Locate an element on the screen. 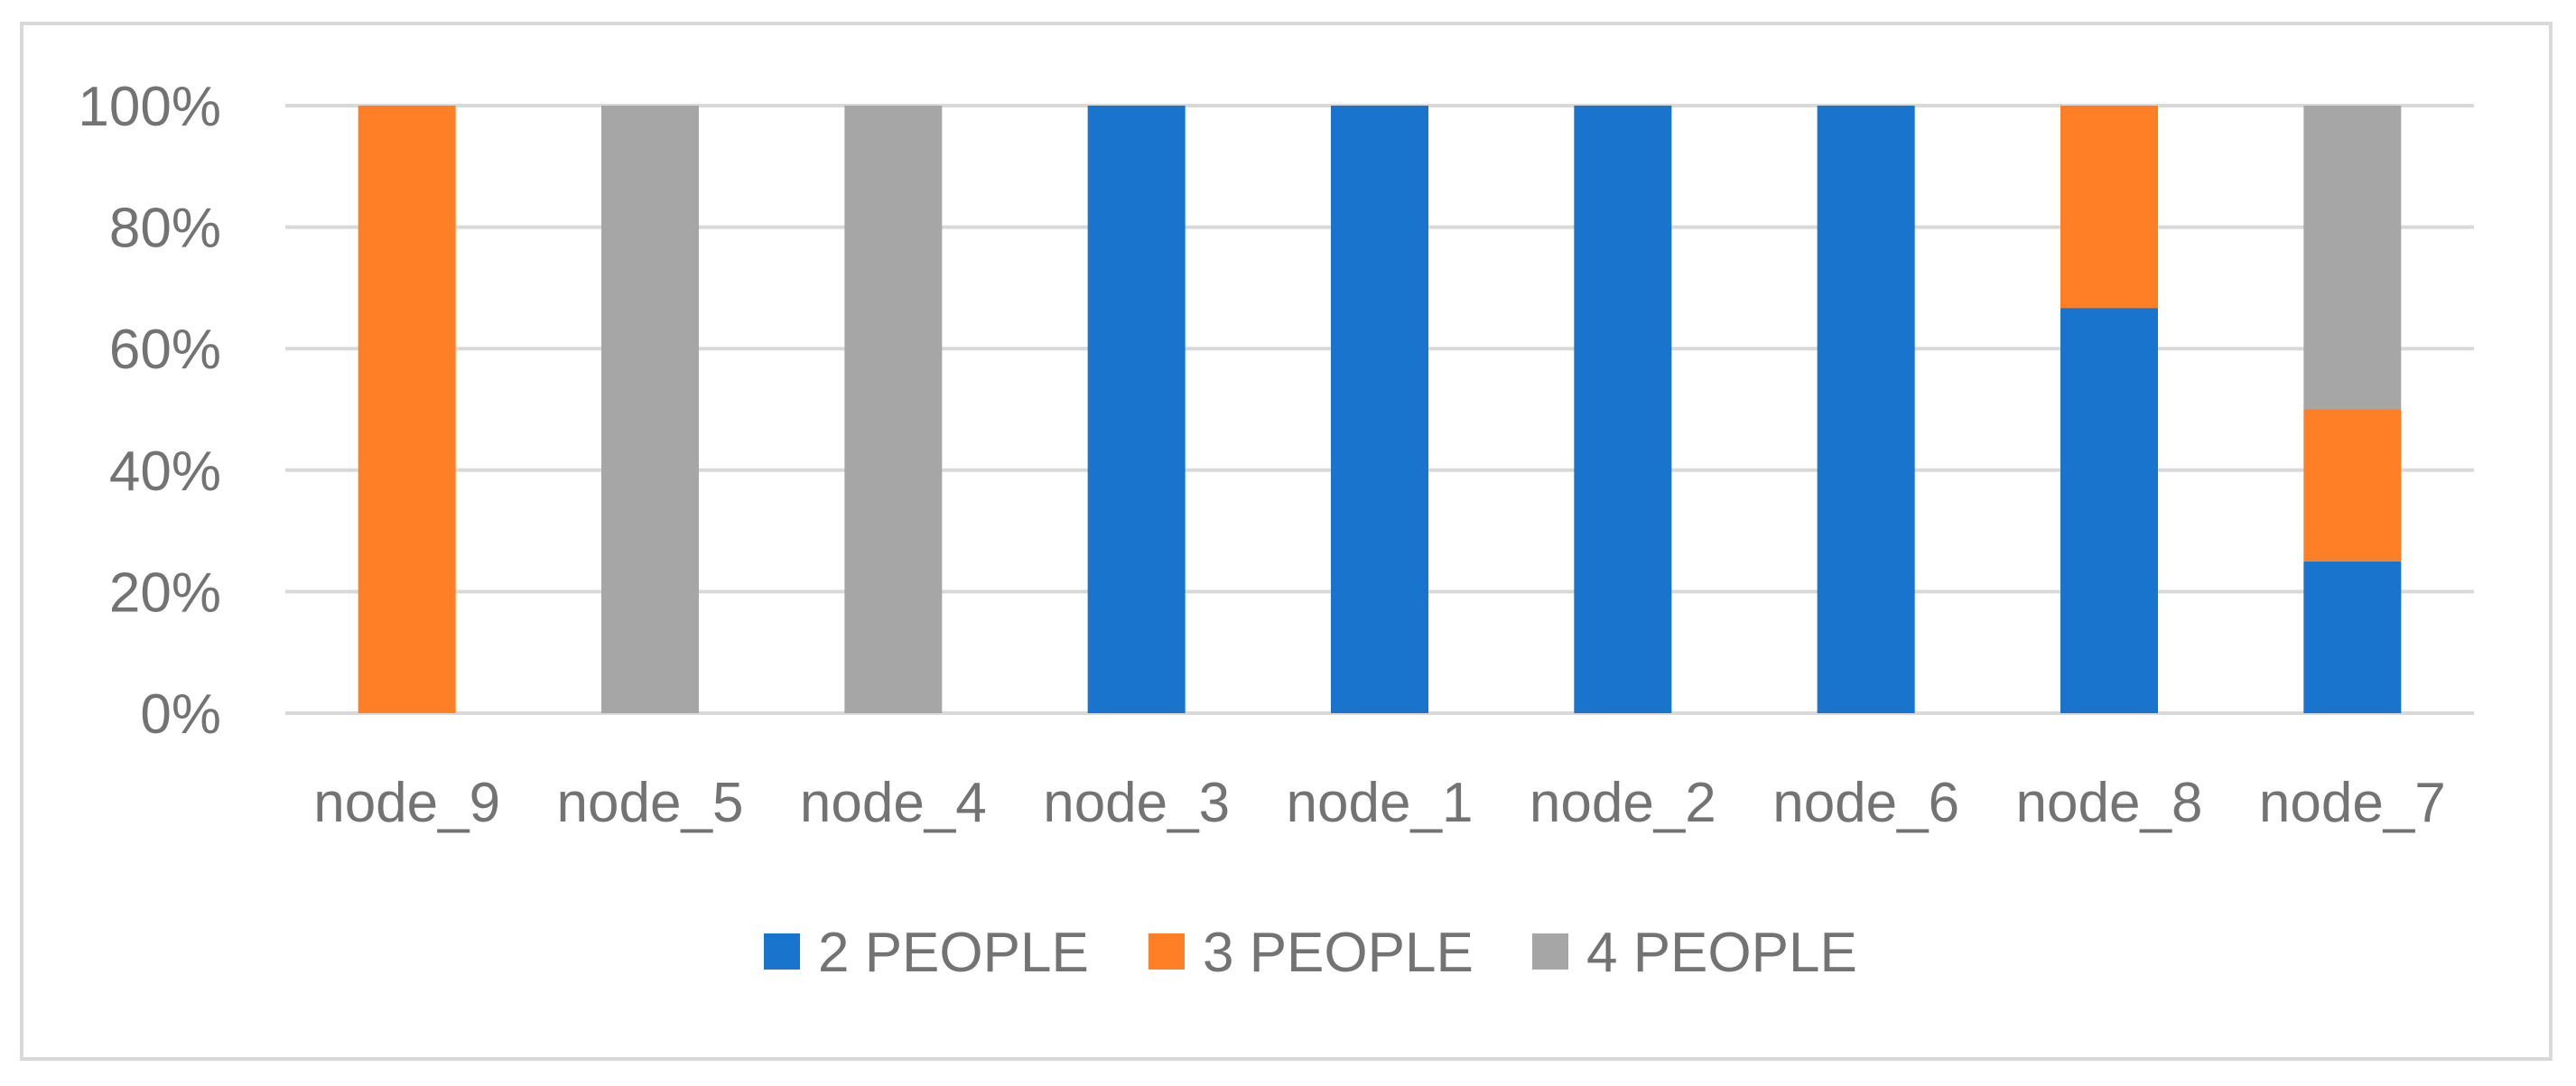 This screenshot has width=2576, height=1086. legend: 2 PEOPLE 3 PEOPLE 4 PEOPLE is located at coordinates (1310, 953).